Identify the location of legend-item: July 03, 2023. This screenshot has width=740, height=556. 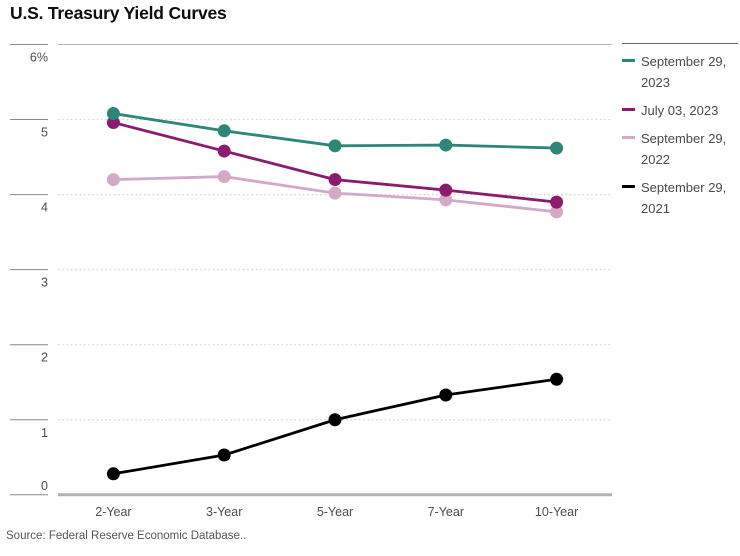
(680, 110).